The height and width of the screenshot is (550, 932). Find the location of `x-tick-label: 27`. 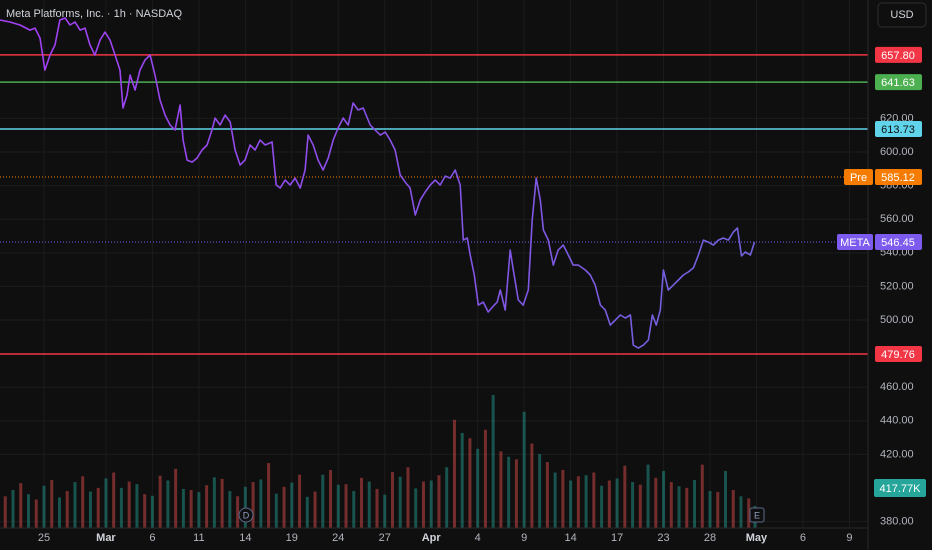

x-tick-label: 27 is located at coordinates (385, 538).